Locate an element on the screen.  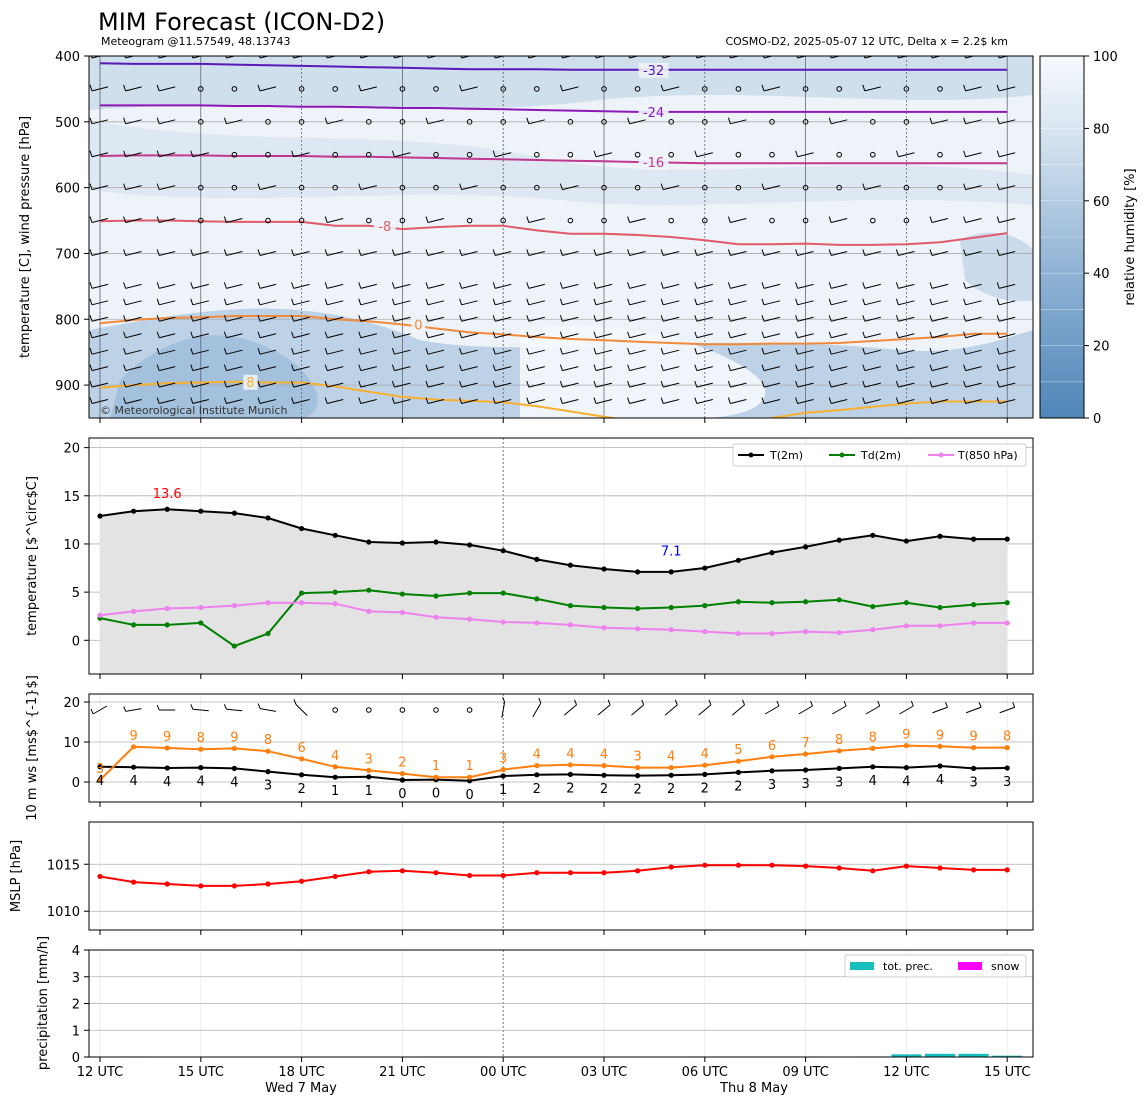
mean-wind-value-label: 0 is located at coordinates (436, 794).